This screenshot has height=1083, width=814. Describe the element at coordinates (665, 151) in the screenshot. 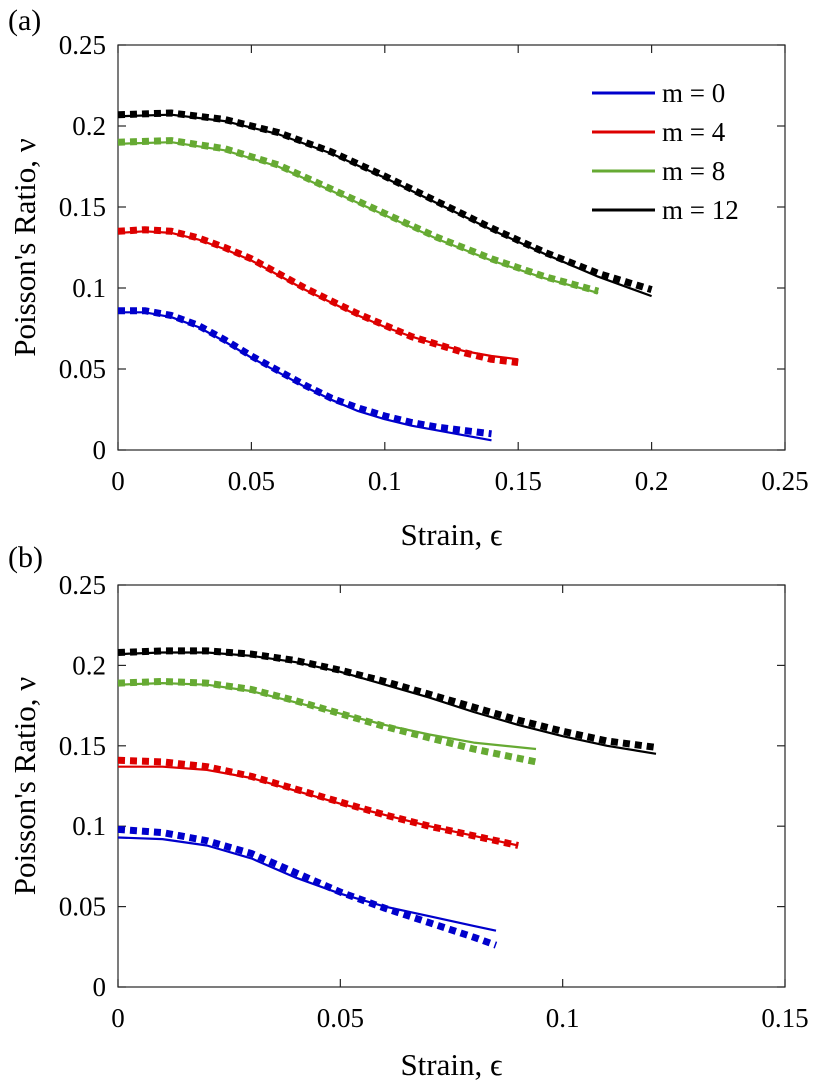

I see `legend: m = 0 m = 4 m = 8 m = 12` at that location.